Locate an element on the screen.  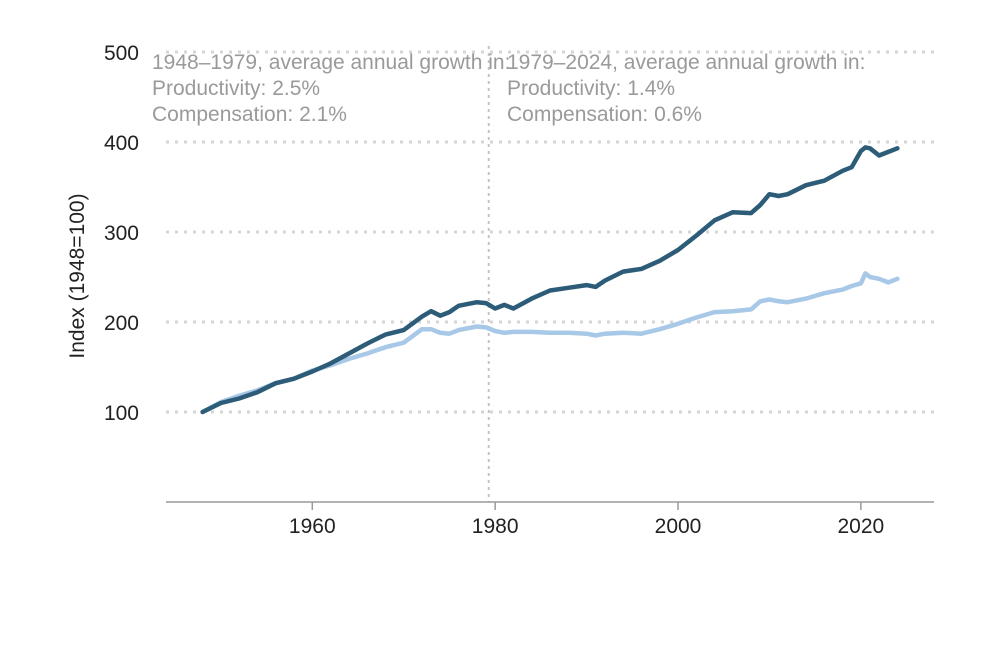
y-tick-label: 100 is located at coordinates (121, 413).